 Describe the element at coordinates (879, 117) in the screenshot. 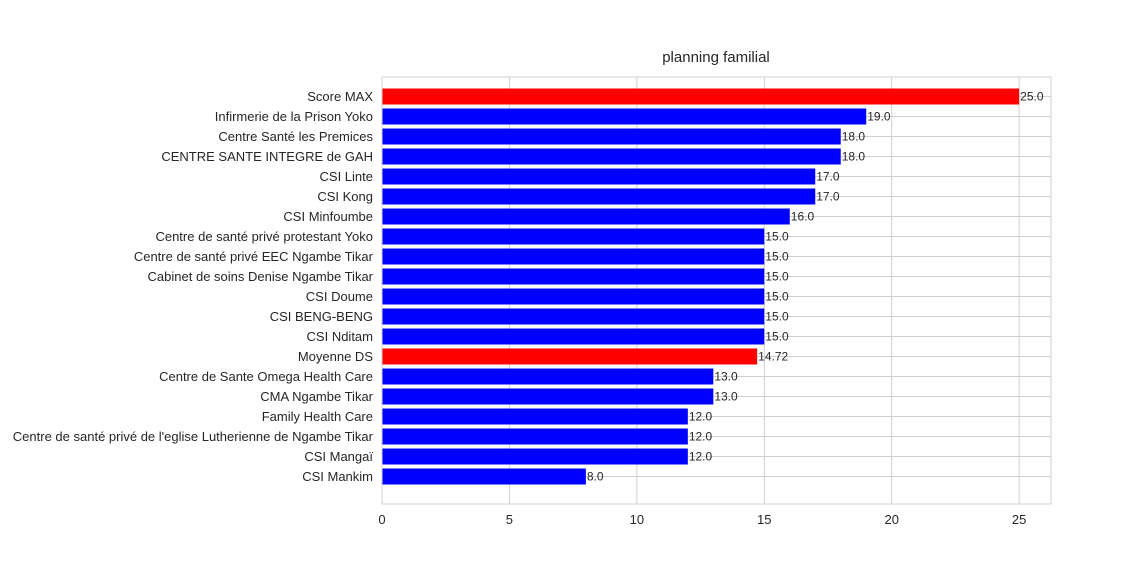

I see `data-label: 19.0` at that location.